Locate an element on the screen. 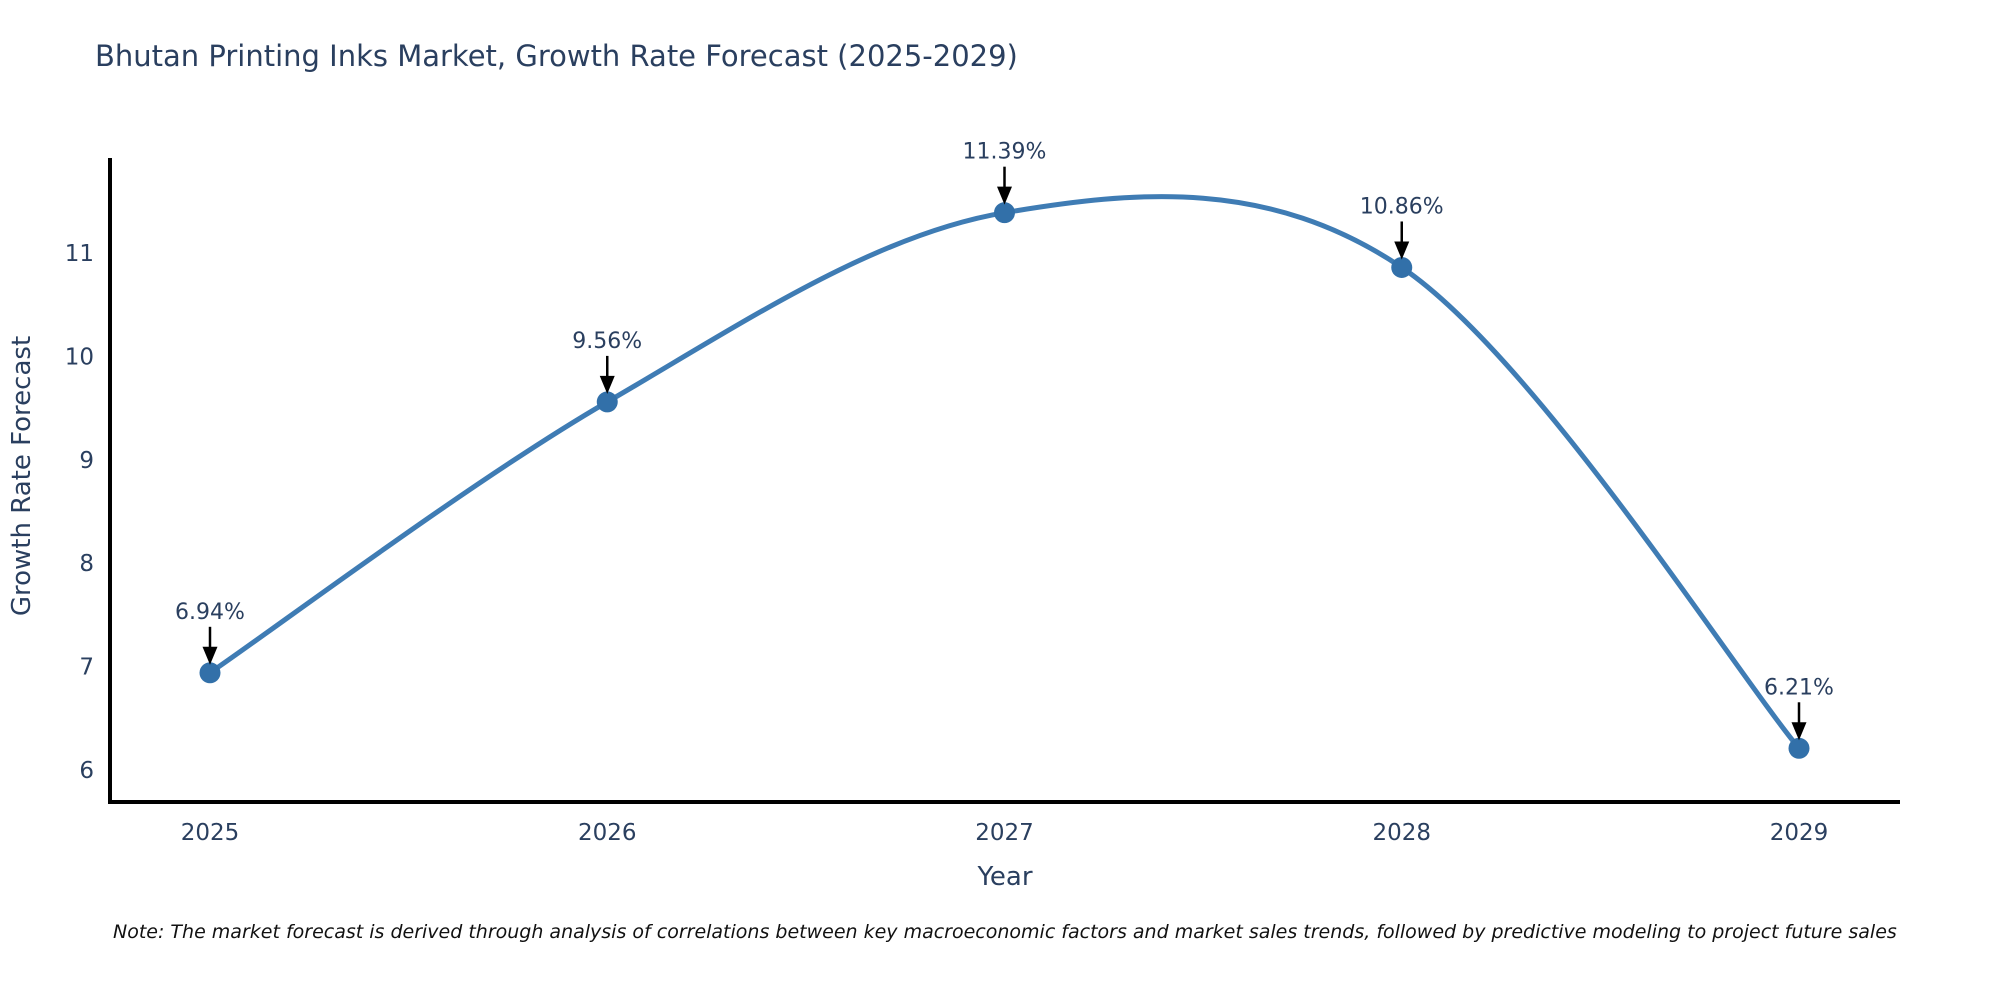 Image resolution: width=2000 pixels, height=1000 pixels. y-tick-label: 7 is located at coordinates (86, 668).